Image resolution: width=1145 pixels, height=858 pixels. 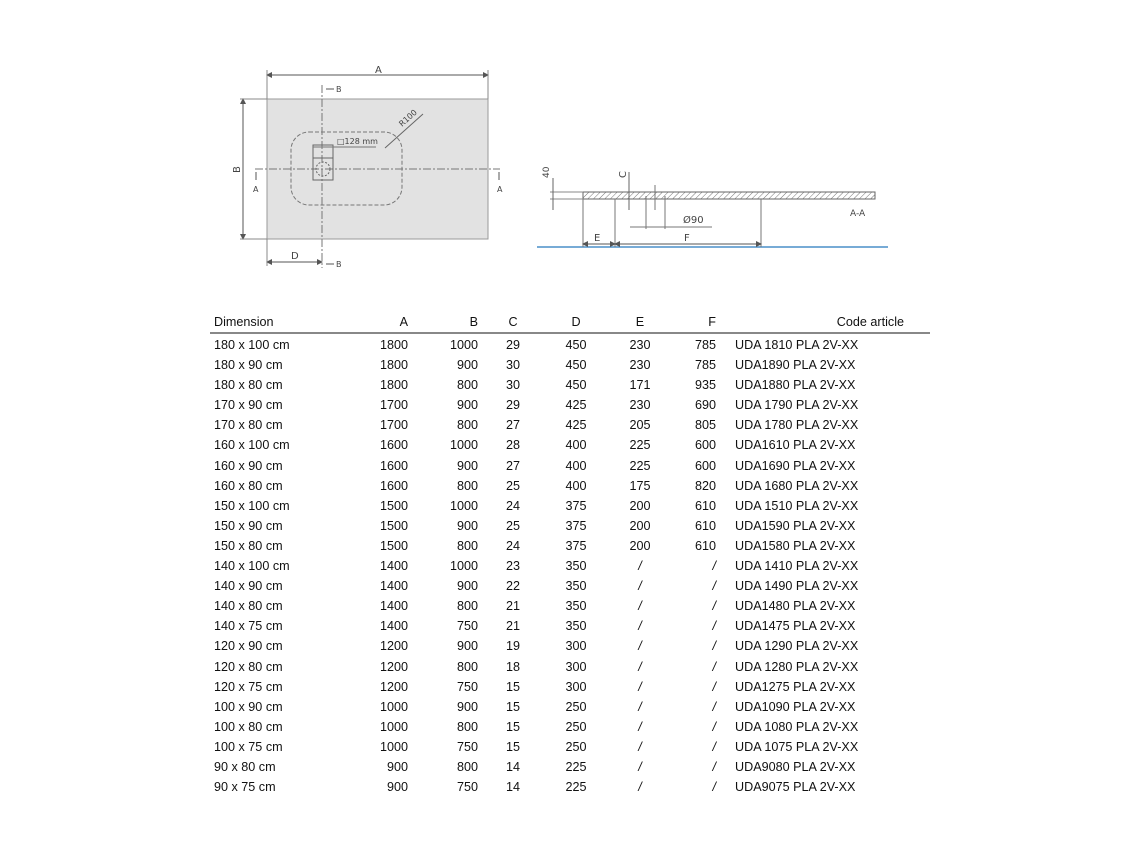 I want to click on cell-dimension: 120 x 90 cm, so click(x=248, y=646).